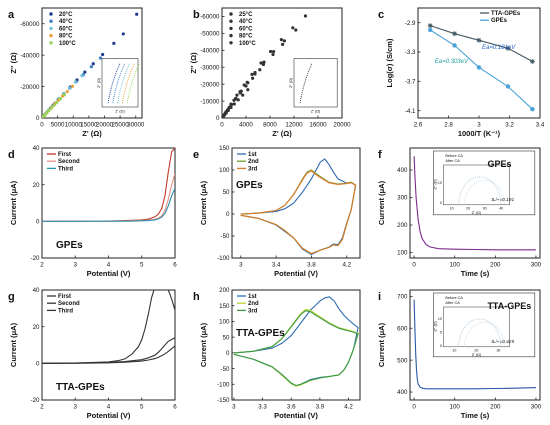 The width and height of the screenshot is (550, 425). Describe the element at coordinates (246, 125) in the screenshot. I see `x-tick-label: 4000` at that location.